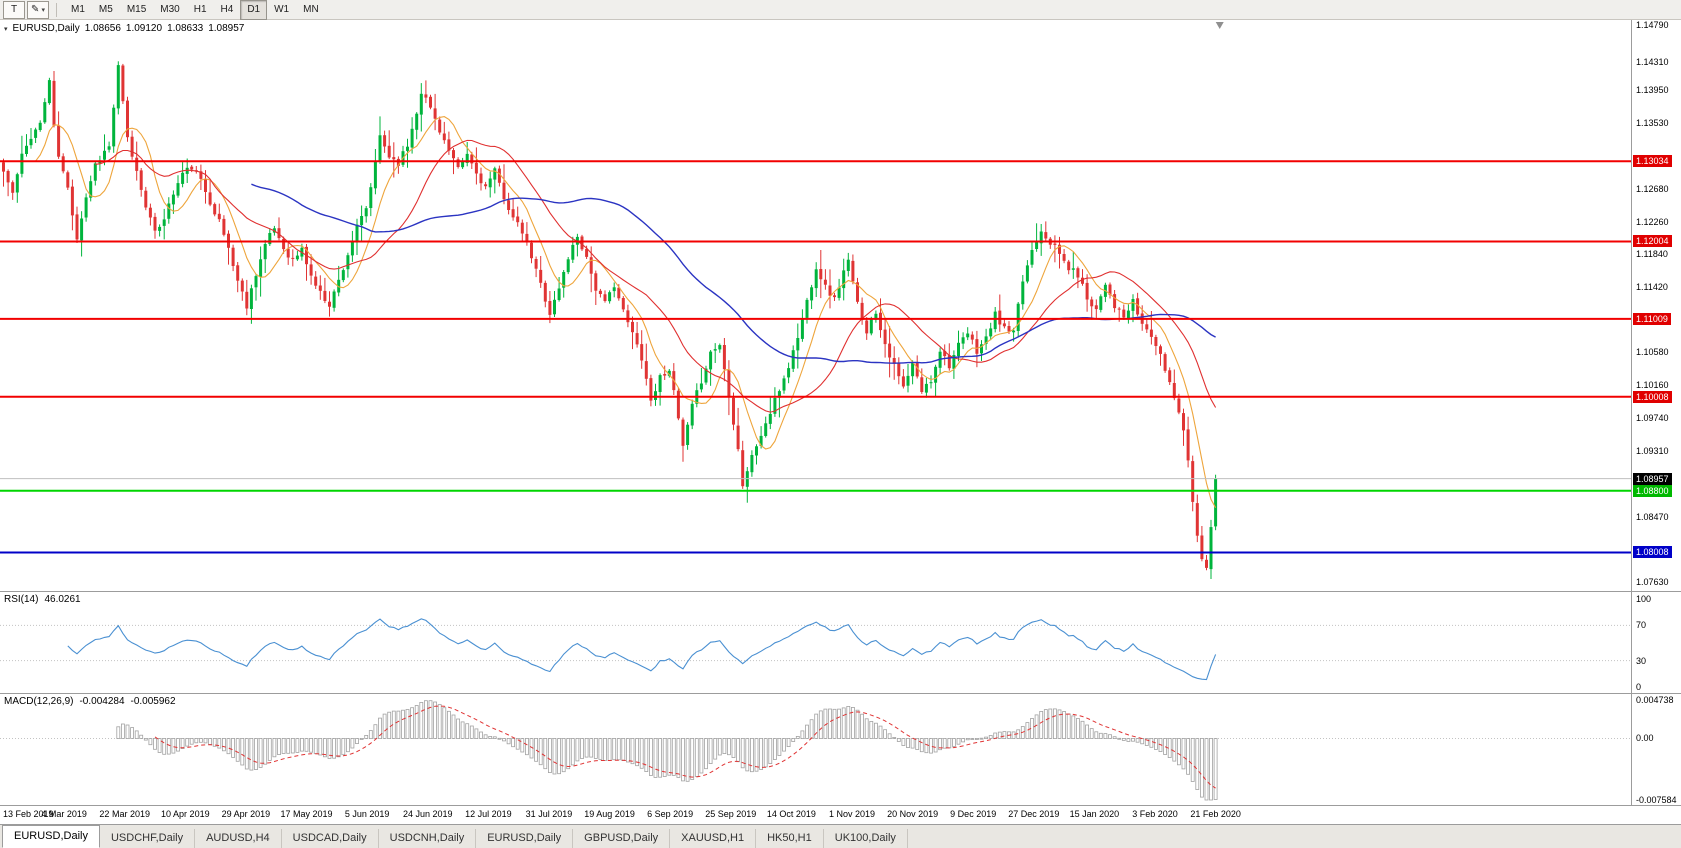  I want to click on chart-tab-2: AUDUSD,H4, so click(238, 838).